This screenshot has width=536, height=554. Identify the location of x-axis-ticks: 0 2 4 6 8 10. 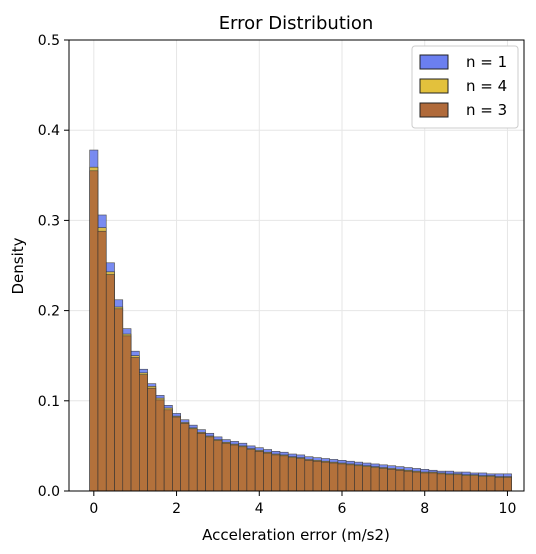
(302, 504).